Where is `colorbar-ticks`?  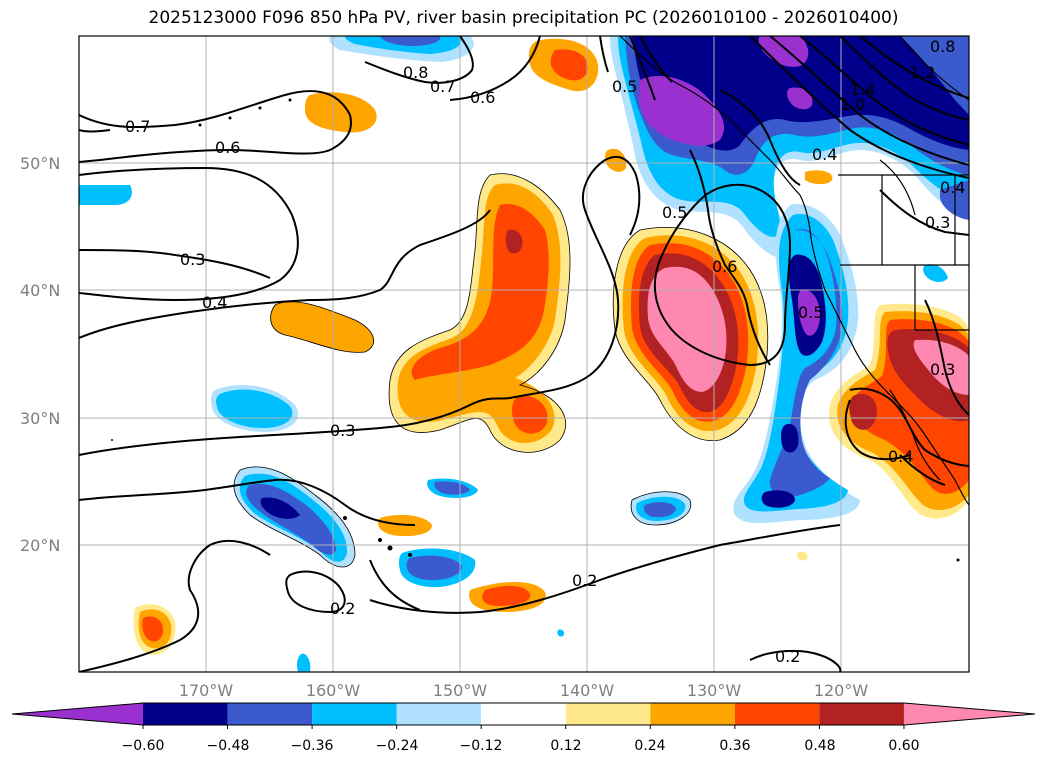 colorbar-ticks is located at coordinates (523, 727).